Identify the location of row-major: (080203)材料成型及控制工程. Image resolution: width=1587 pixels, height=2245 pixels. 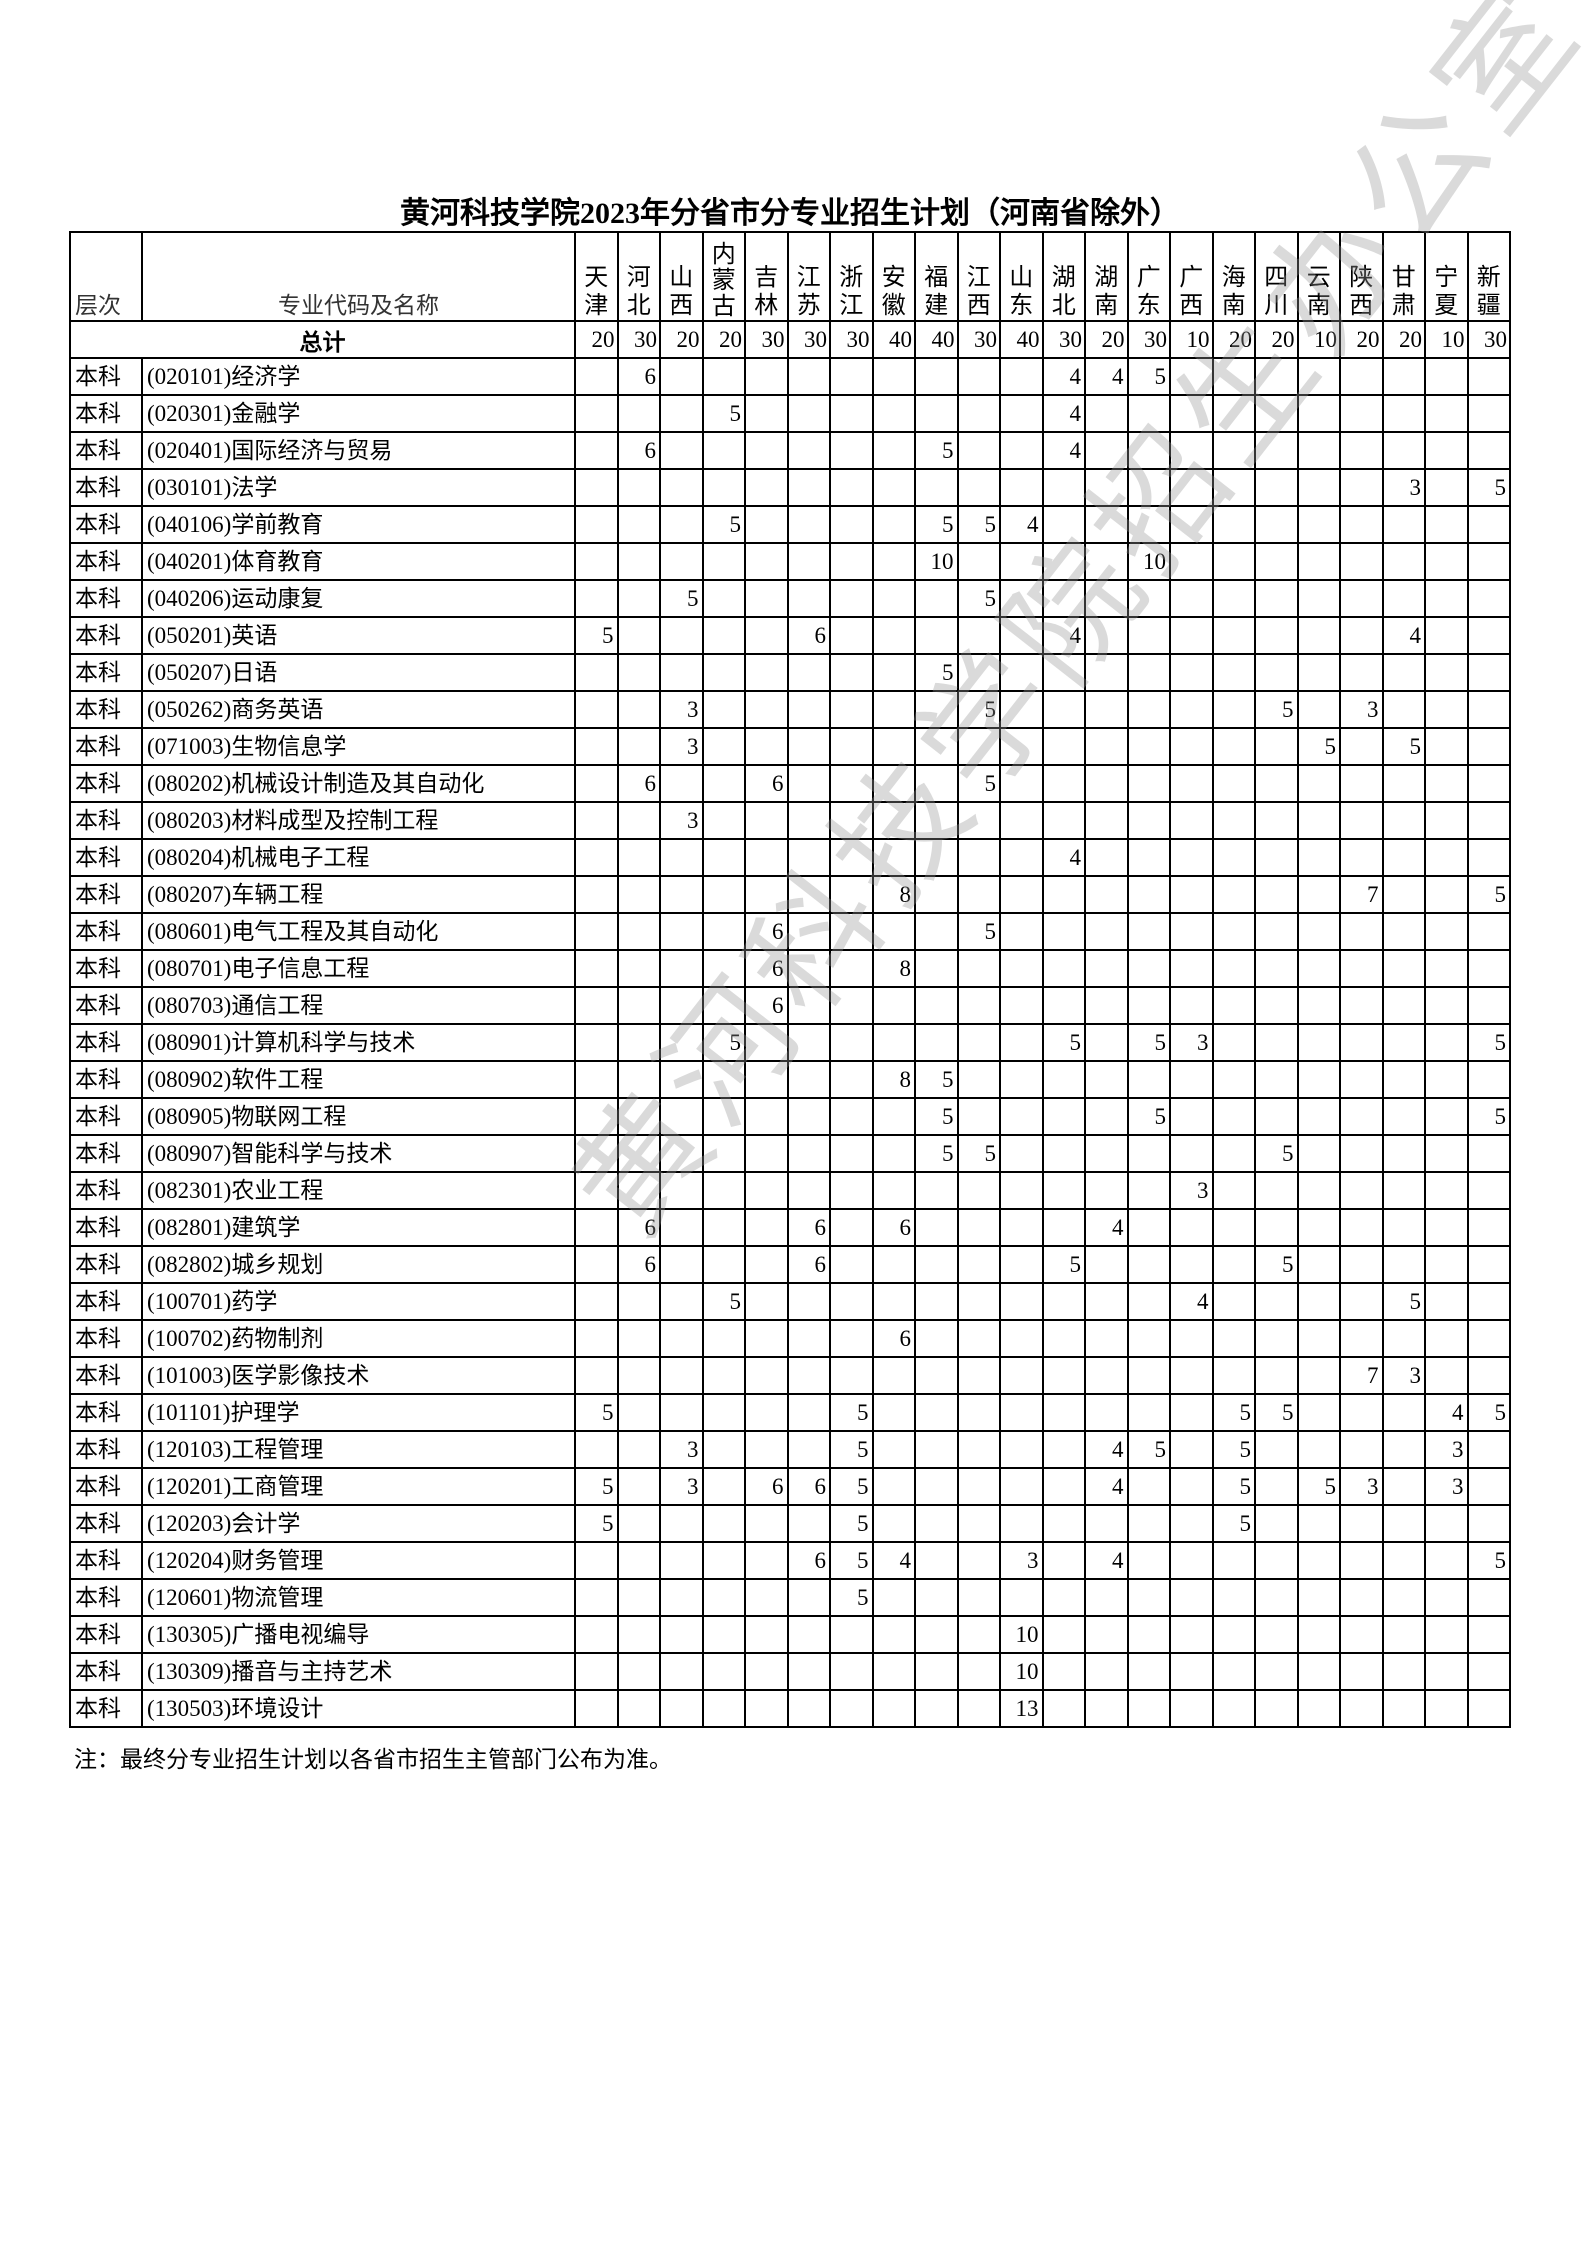
(358, 820).